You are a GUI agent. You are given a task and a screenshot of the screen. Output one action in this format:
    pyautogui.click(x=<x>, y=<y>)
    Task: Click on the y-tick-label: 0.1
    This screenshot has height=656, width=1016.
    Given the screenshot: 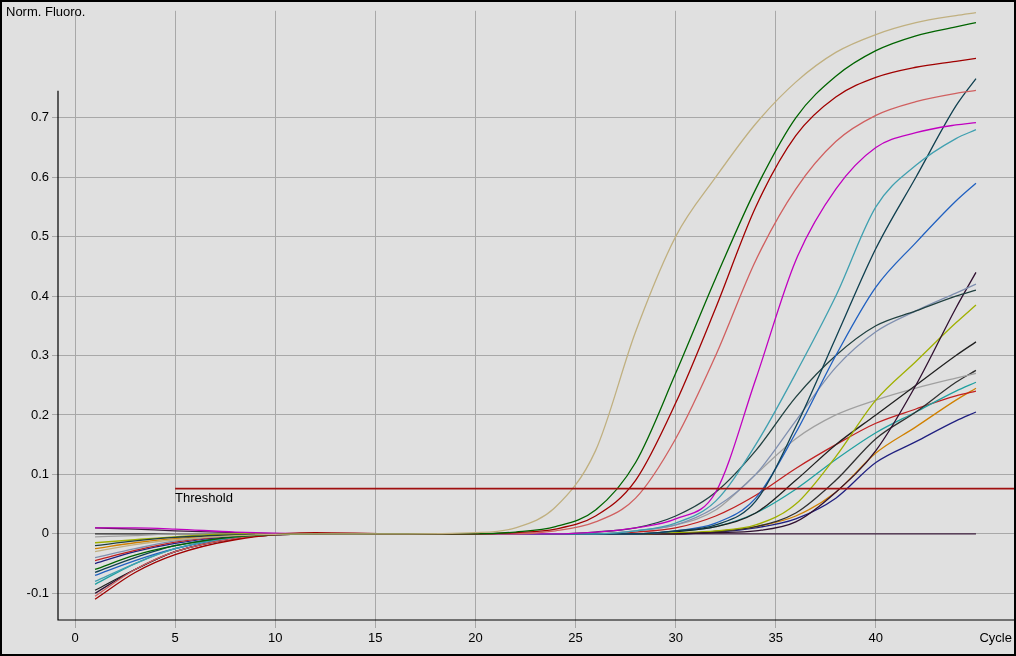 What is the action you would take?
    pyautogui.click(x=39, y=473)
    